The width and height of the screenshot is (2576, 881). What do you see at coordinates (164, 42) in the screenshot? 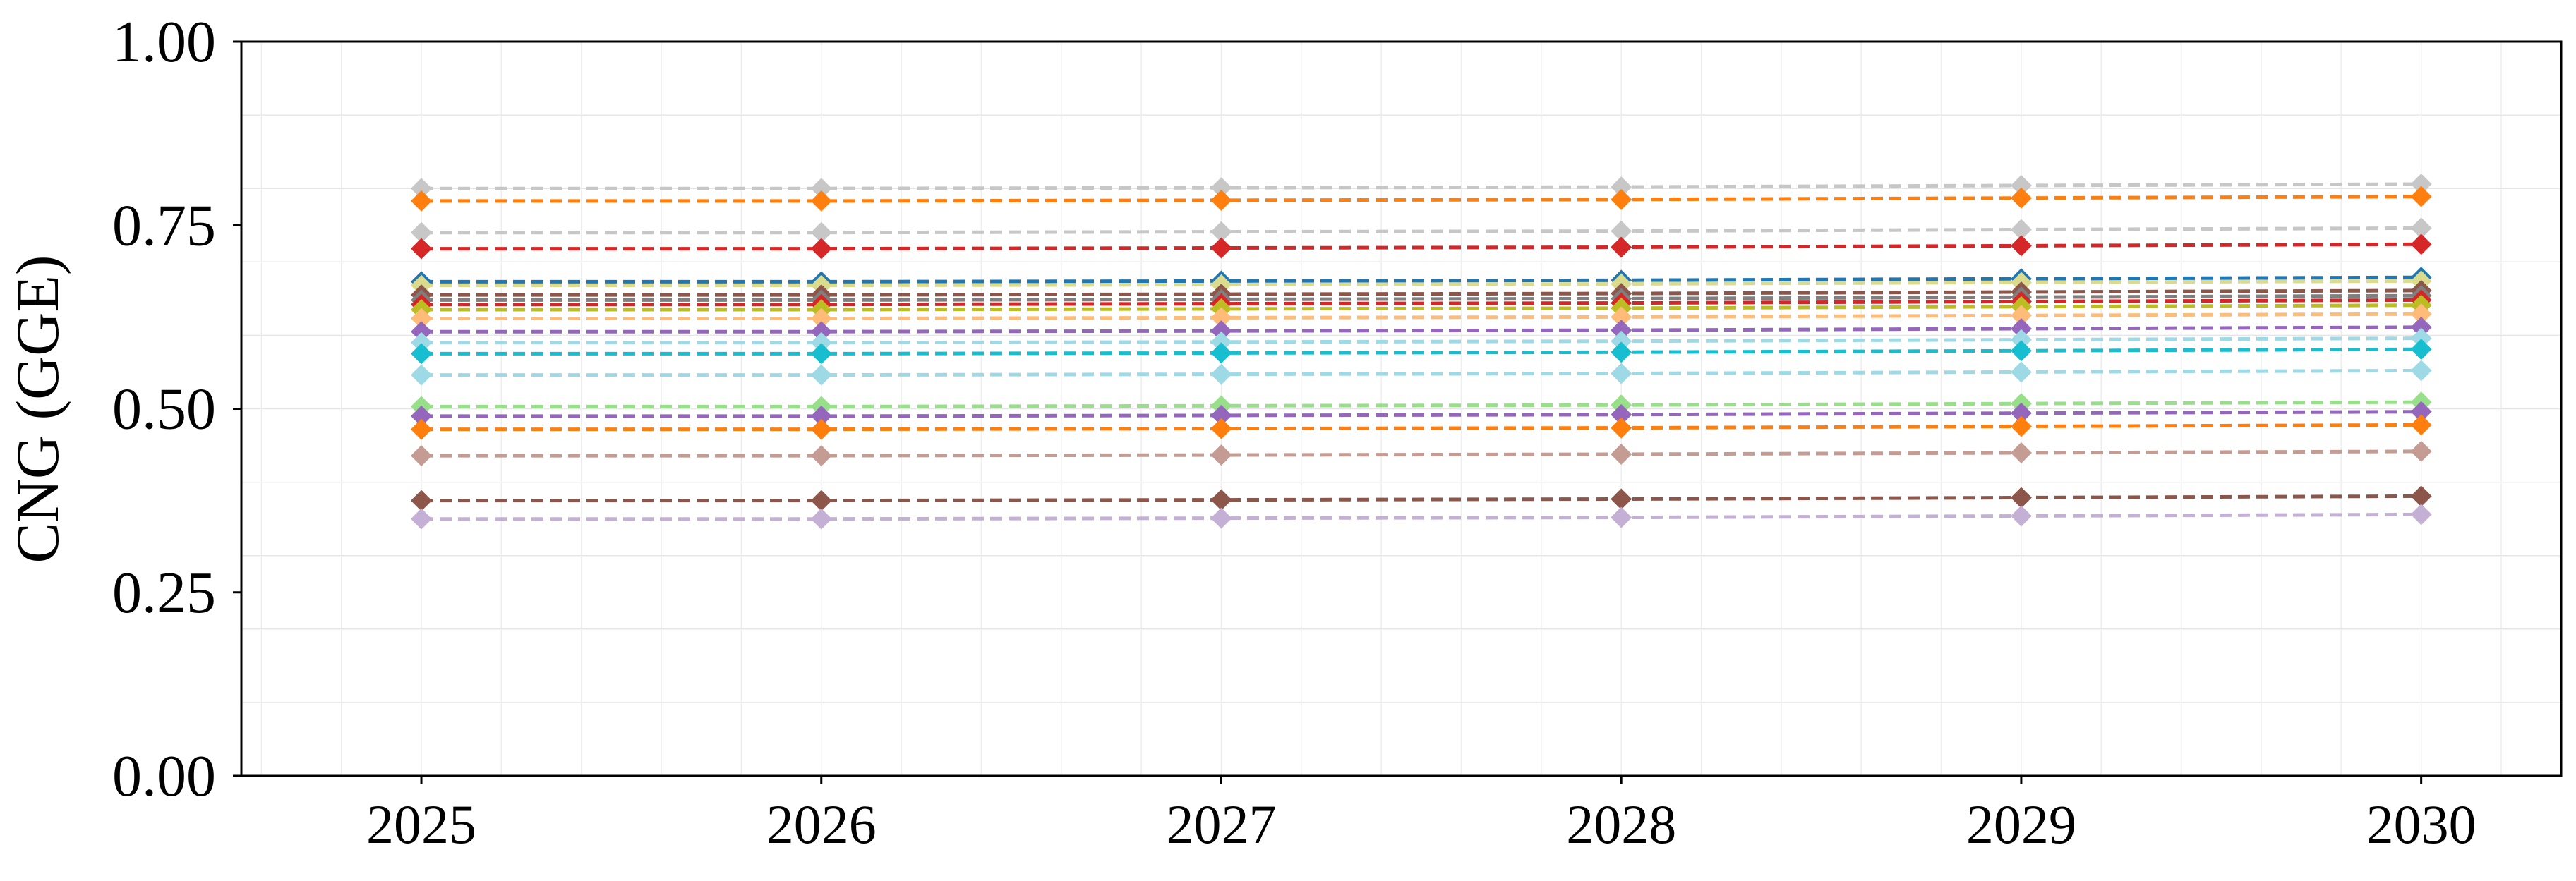
I see `y-tick-label: 1.00` at bounding box center [164, 42].